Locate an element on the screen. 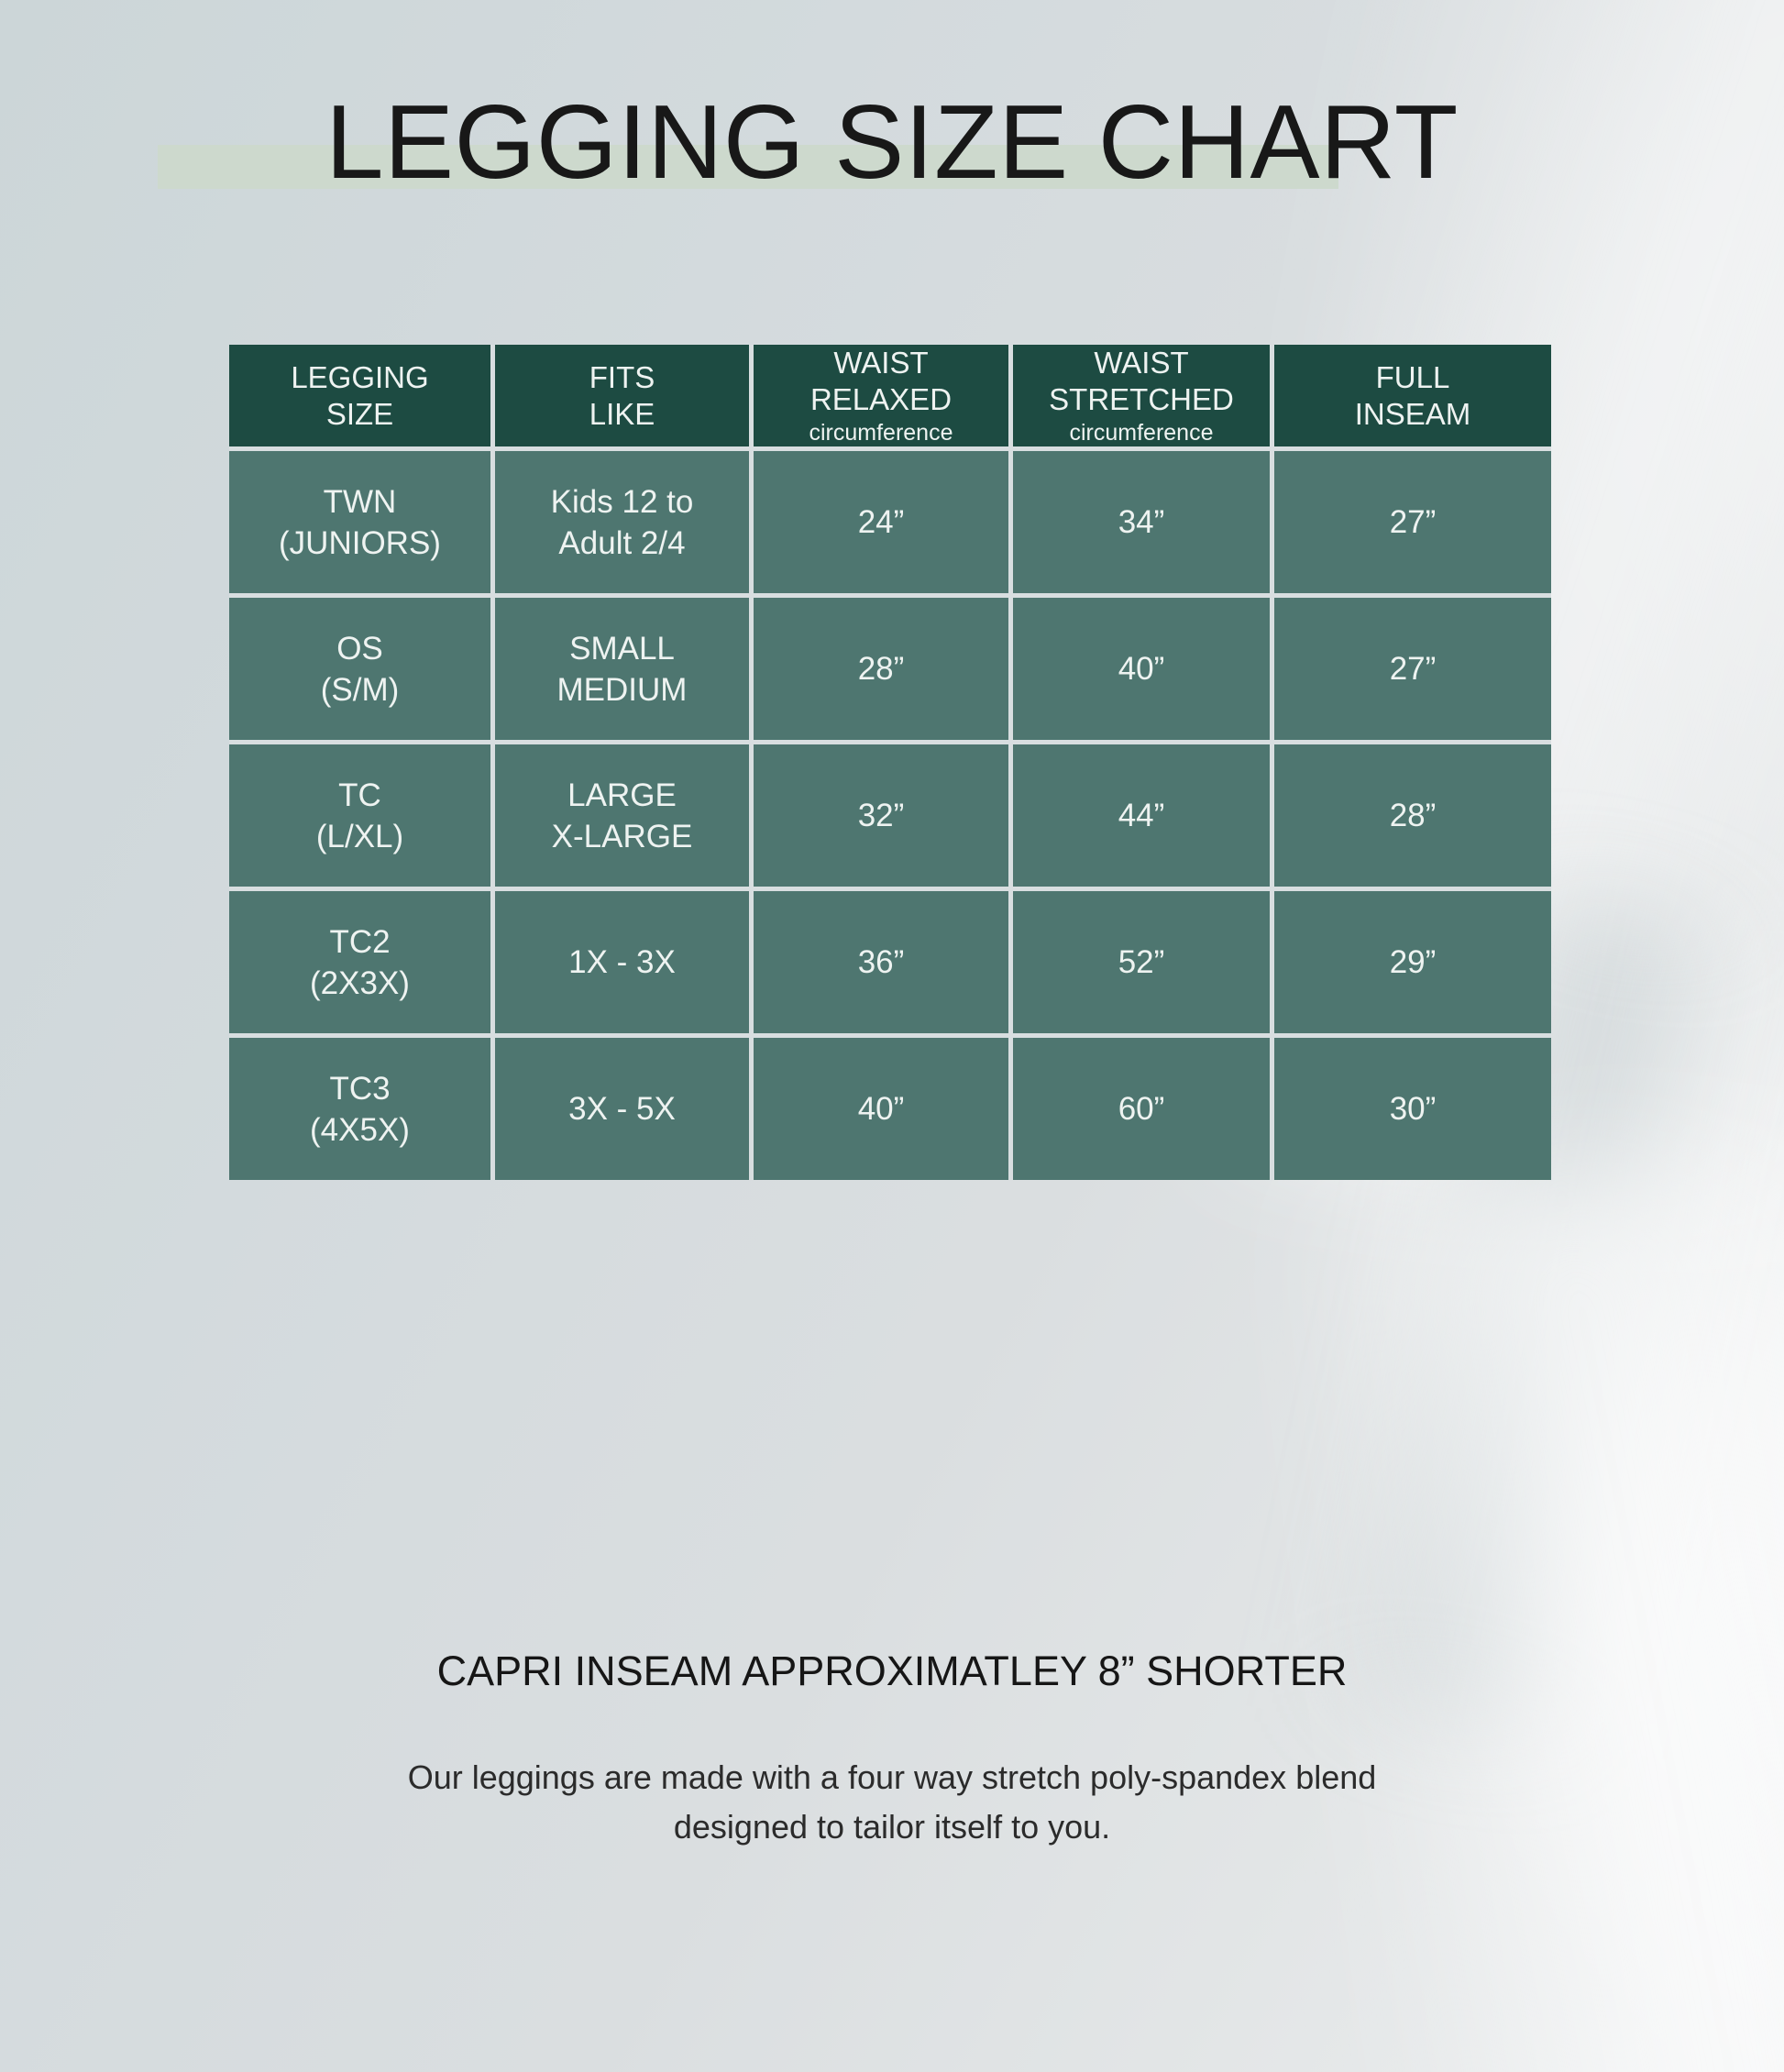  cell-legging-size: TC (L/XL) is located at coordinates (362, 817).